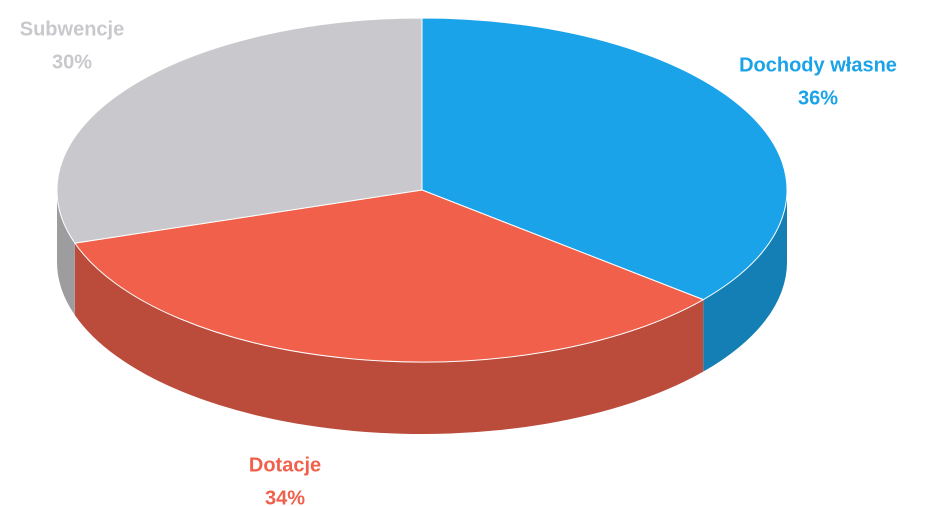 The height and width of the screenshot is (506, 925). Describe the element at coordinates (285, 496) in the screenshot. I see `value-label: 34%` at that location.